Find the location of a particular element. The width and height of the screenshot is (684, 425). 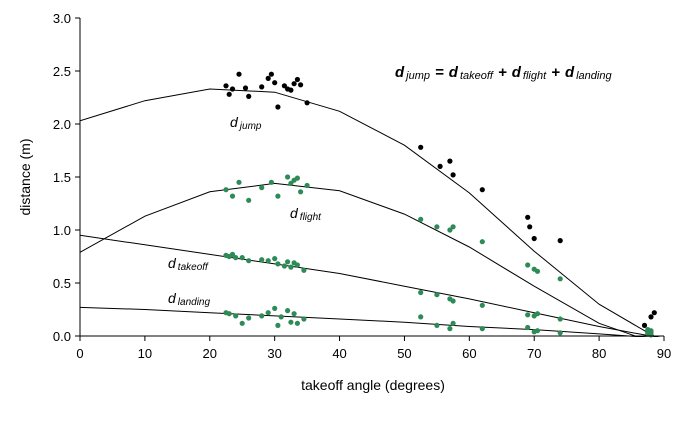

y-tick-label: 0.5 is located at coordinates (62, 283).